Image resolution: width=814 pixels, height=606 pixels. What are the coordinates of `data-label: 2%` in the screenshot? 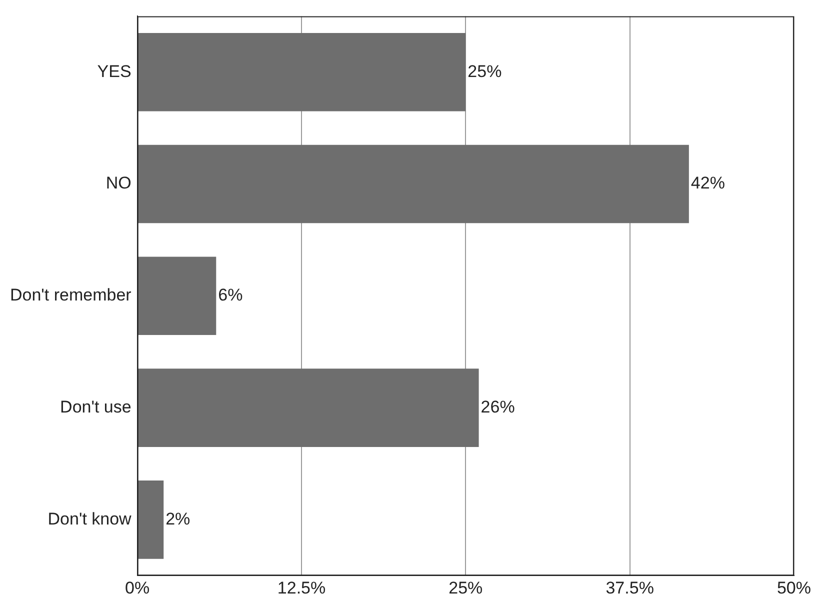 It's located at (178, 518).